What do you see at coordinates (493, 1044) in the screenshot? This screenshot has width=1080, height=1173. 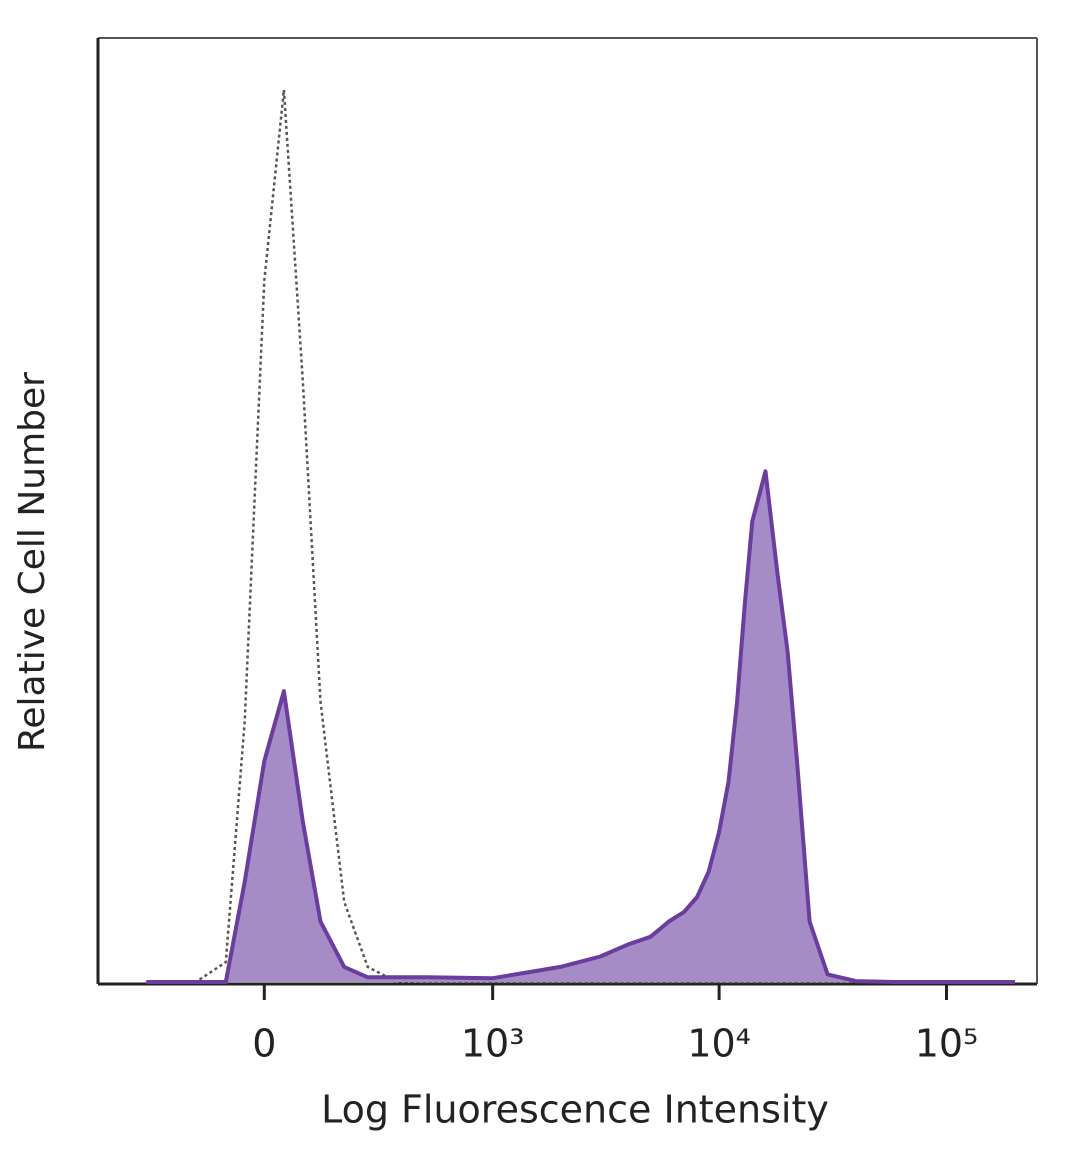 I see `x-tick-label: 10³` at bounding box center [493, 1044].